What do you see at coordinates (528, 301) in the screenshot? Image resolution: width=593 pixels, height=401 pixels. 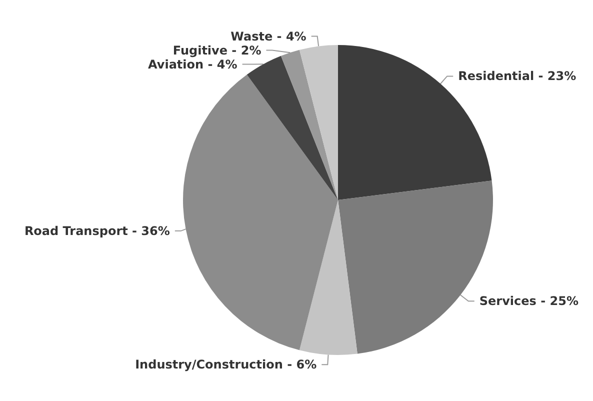 I see `slice-label: Services - 25%` at bounding box center [528, 301].